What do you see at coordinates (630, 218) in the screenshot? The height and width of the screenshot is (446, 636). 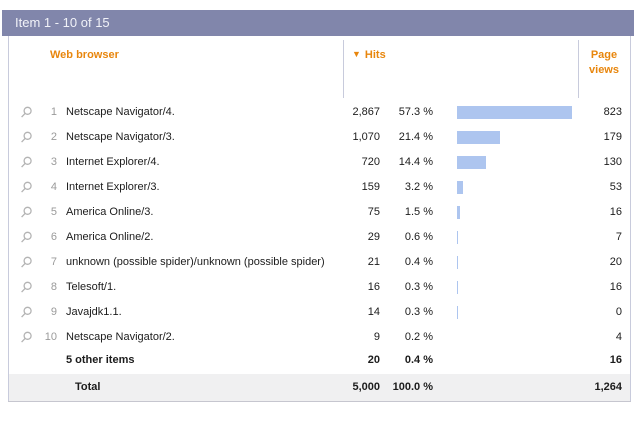 I see `table-right-border` at bounding box center [630, 218].